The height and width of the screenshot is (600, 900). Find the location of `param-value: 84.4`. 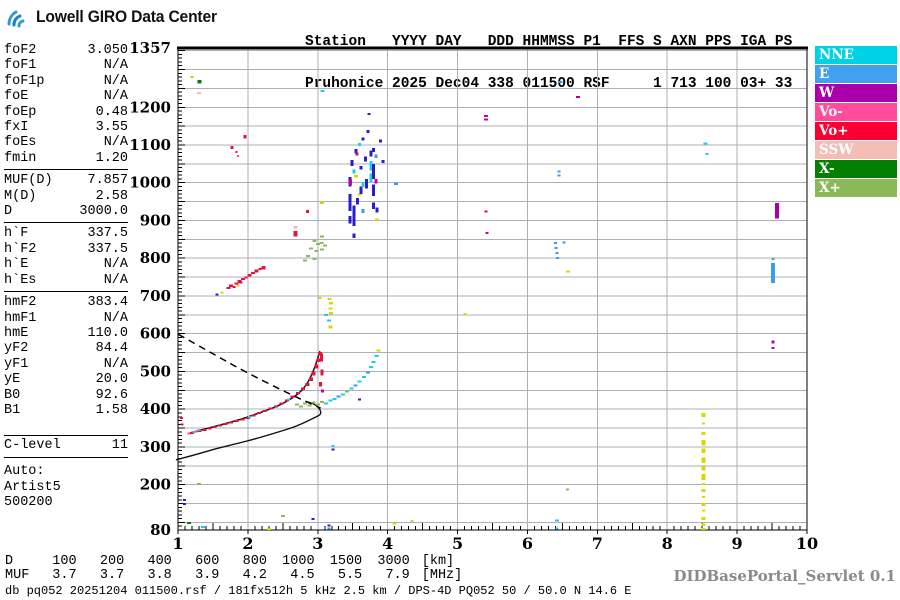

param-value: 84.4 is located at coordinates (111, 349).